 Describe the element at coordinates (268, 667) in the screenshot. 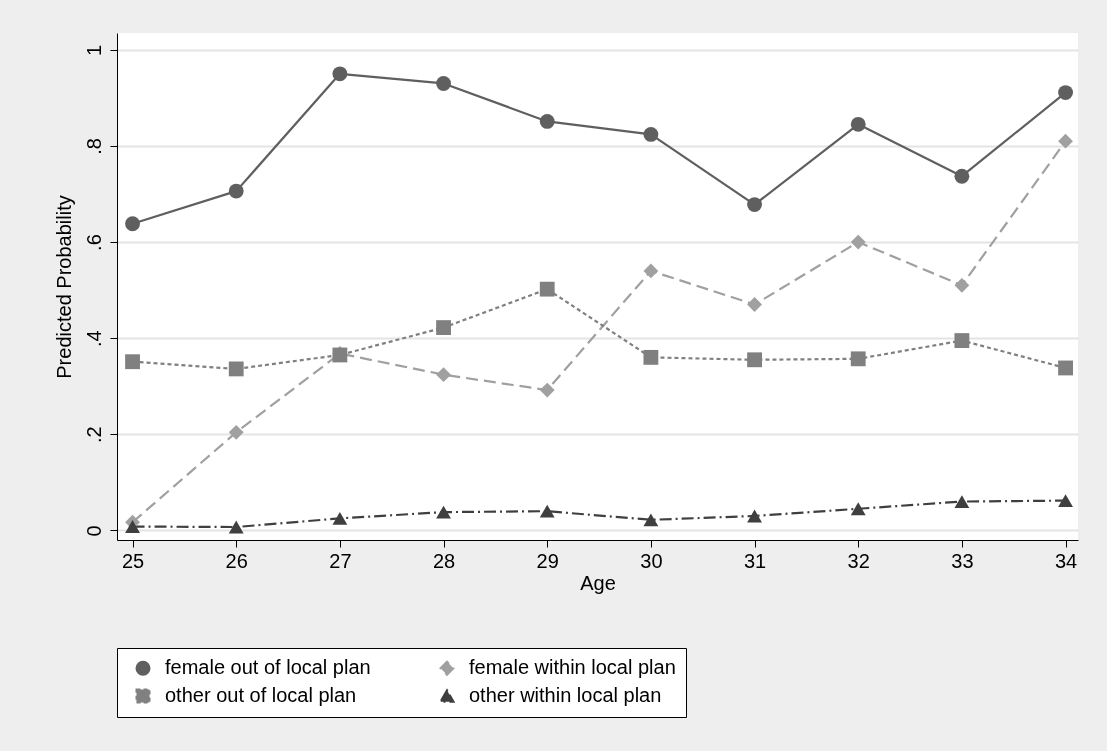

I see `legend-label: female out of local plan` at that location.